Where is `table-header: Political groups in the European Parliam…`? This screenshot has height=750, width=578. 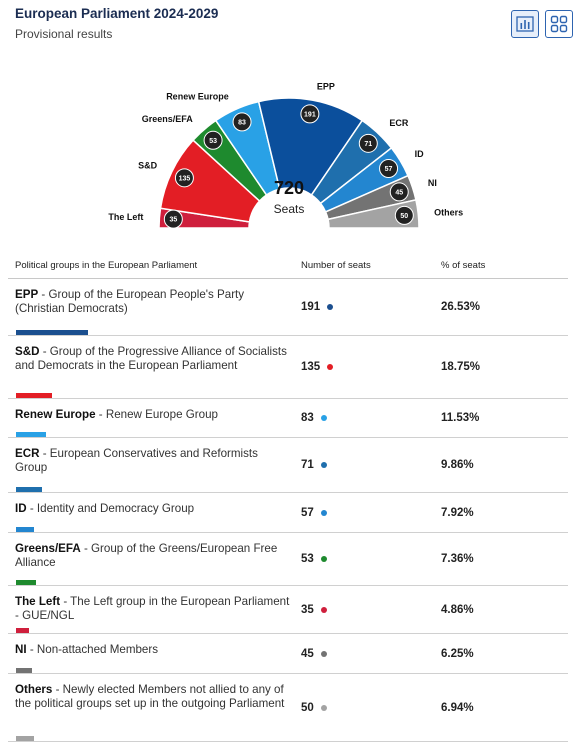 table-header: Political groups in the European Parliam… is located at coordinates (288, 265).